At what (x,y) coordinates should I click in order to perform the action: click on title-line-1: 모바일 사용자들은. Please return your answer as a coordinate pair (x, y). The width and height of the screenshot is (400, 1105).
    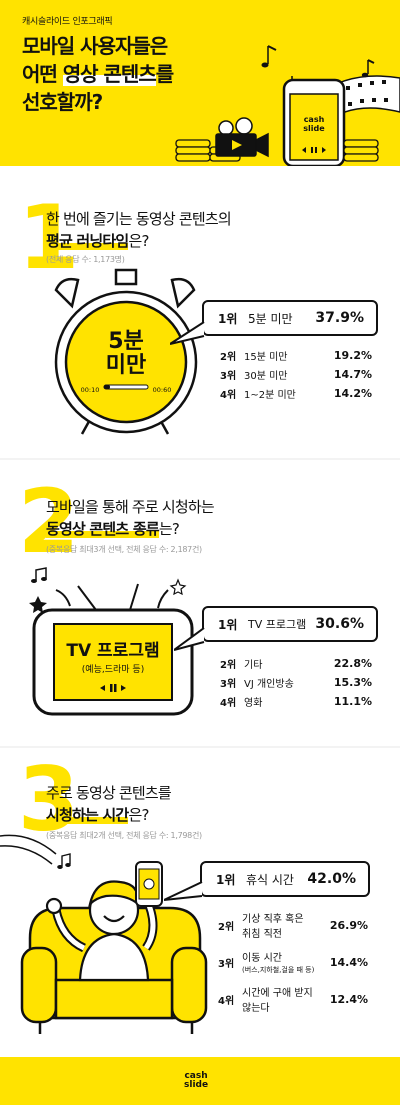
    Looking at the image, I should click on (95, 46).